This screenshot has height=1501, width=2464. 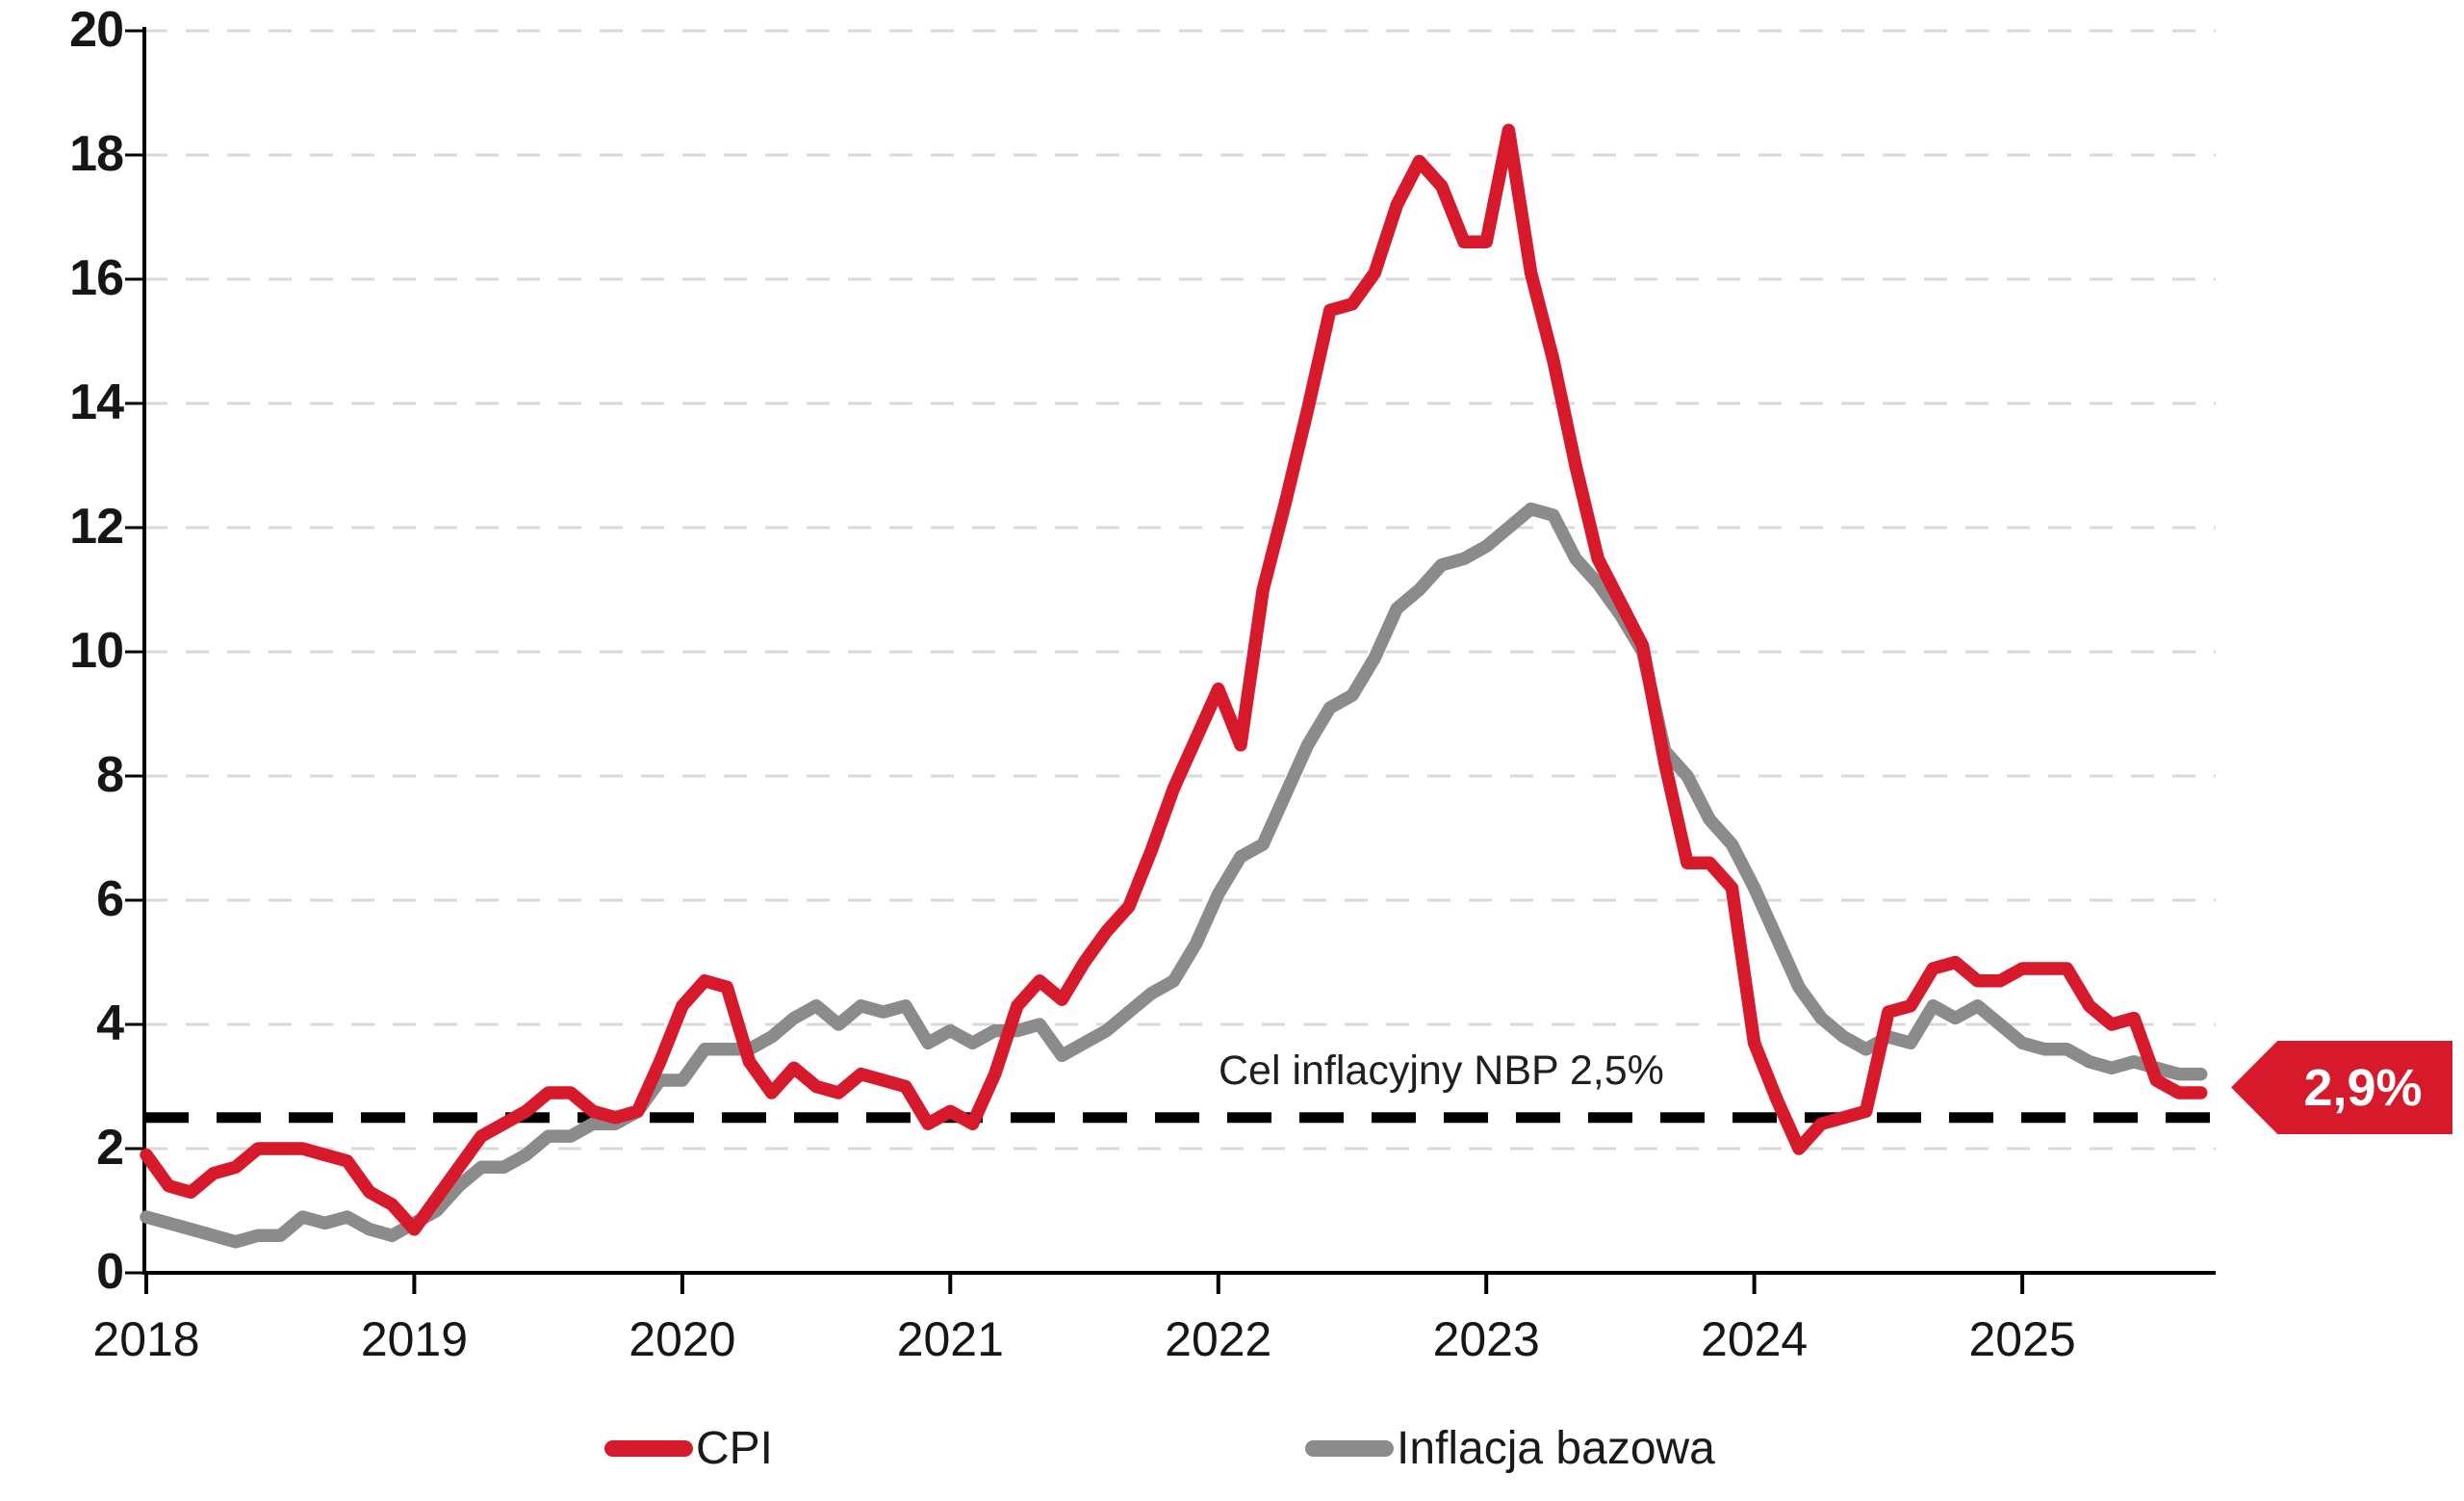 What do you see at coordinates (1441, 1071) in the screenshot?
I see `target-line-label: Cel inflacyjny NBP 2,5%` at bounding box center [1441, 1071].